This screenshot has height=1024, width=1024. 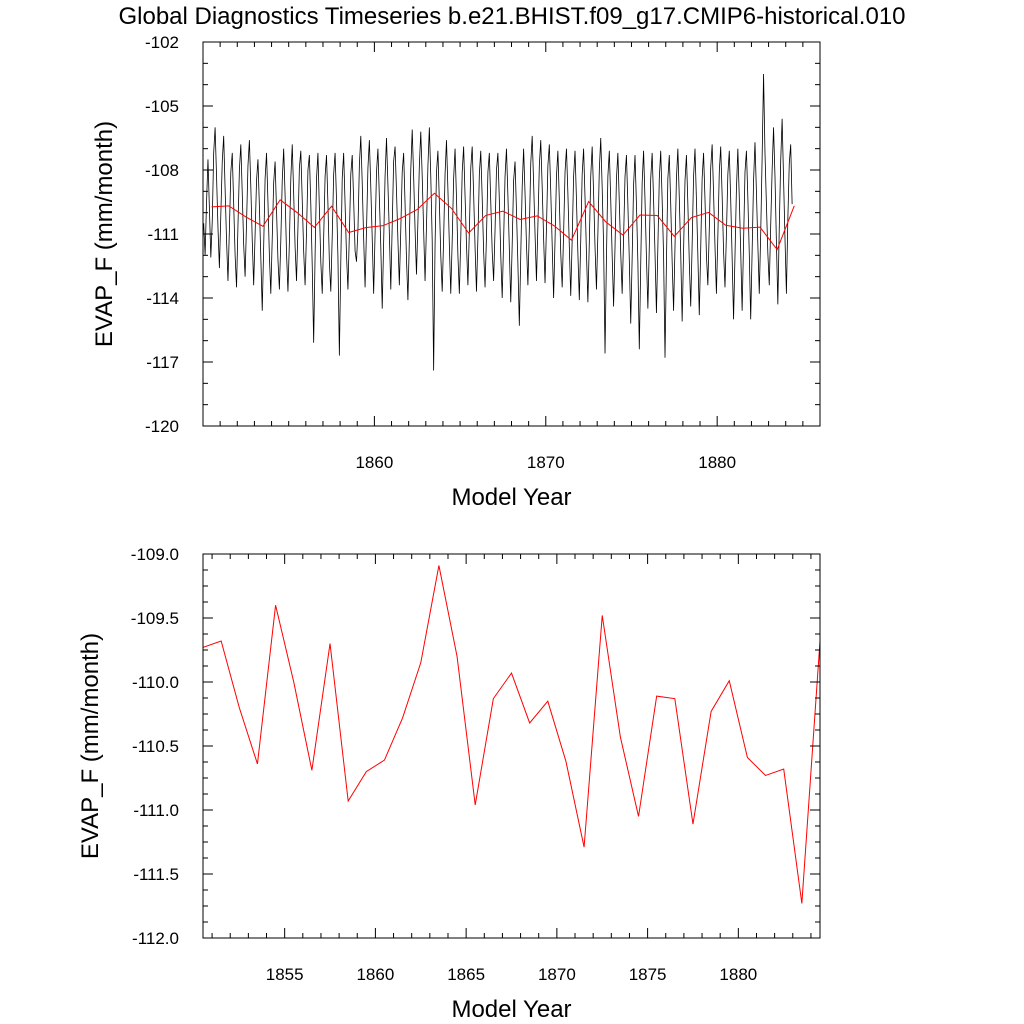 What do you see at coordinates (162, 106) in the screenshot?
I see `y-tick-label: -105` at bounding box center [162, 106].